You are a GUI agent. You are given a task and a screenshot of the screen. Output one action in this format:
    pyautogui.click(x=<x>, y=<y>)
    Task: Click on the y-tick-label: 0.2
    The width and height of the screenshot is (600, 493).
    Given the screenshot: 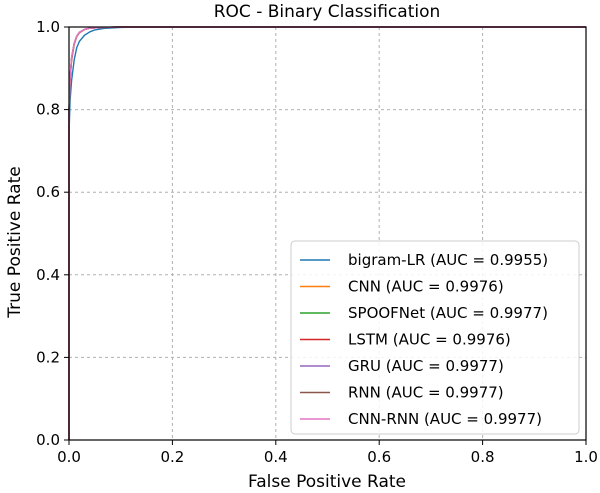 What is the action you would take?
    pyautogui.click(x=48, y=357)
    